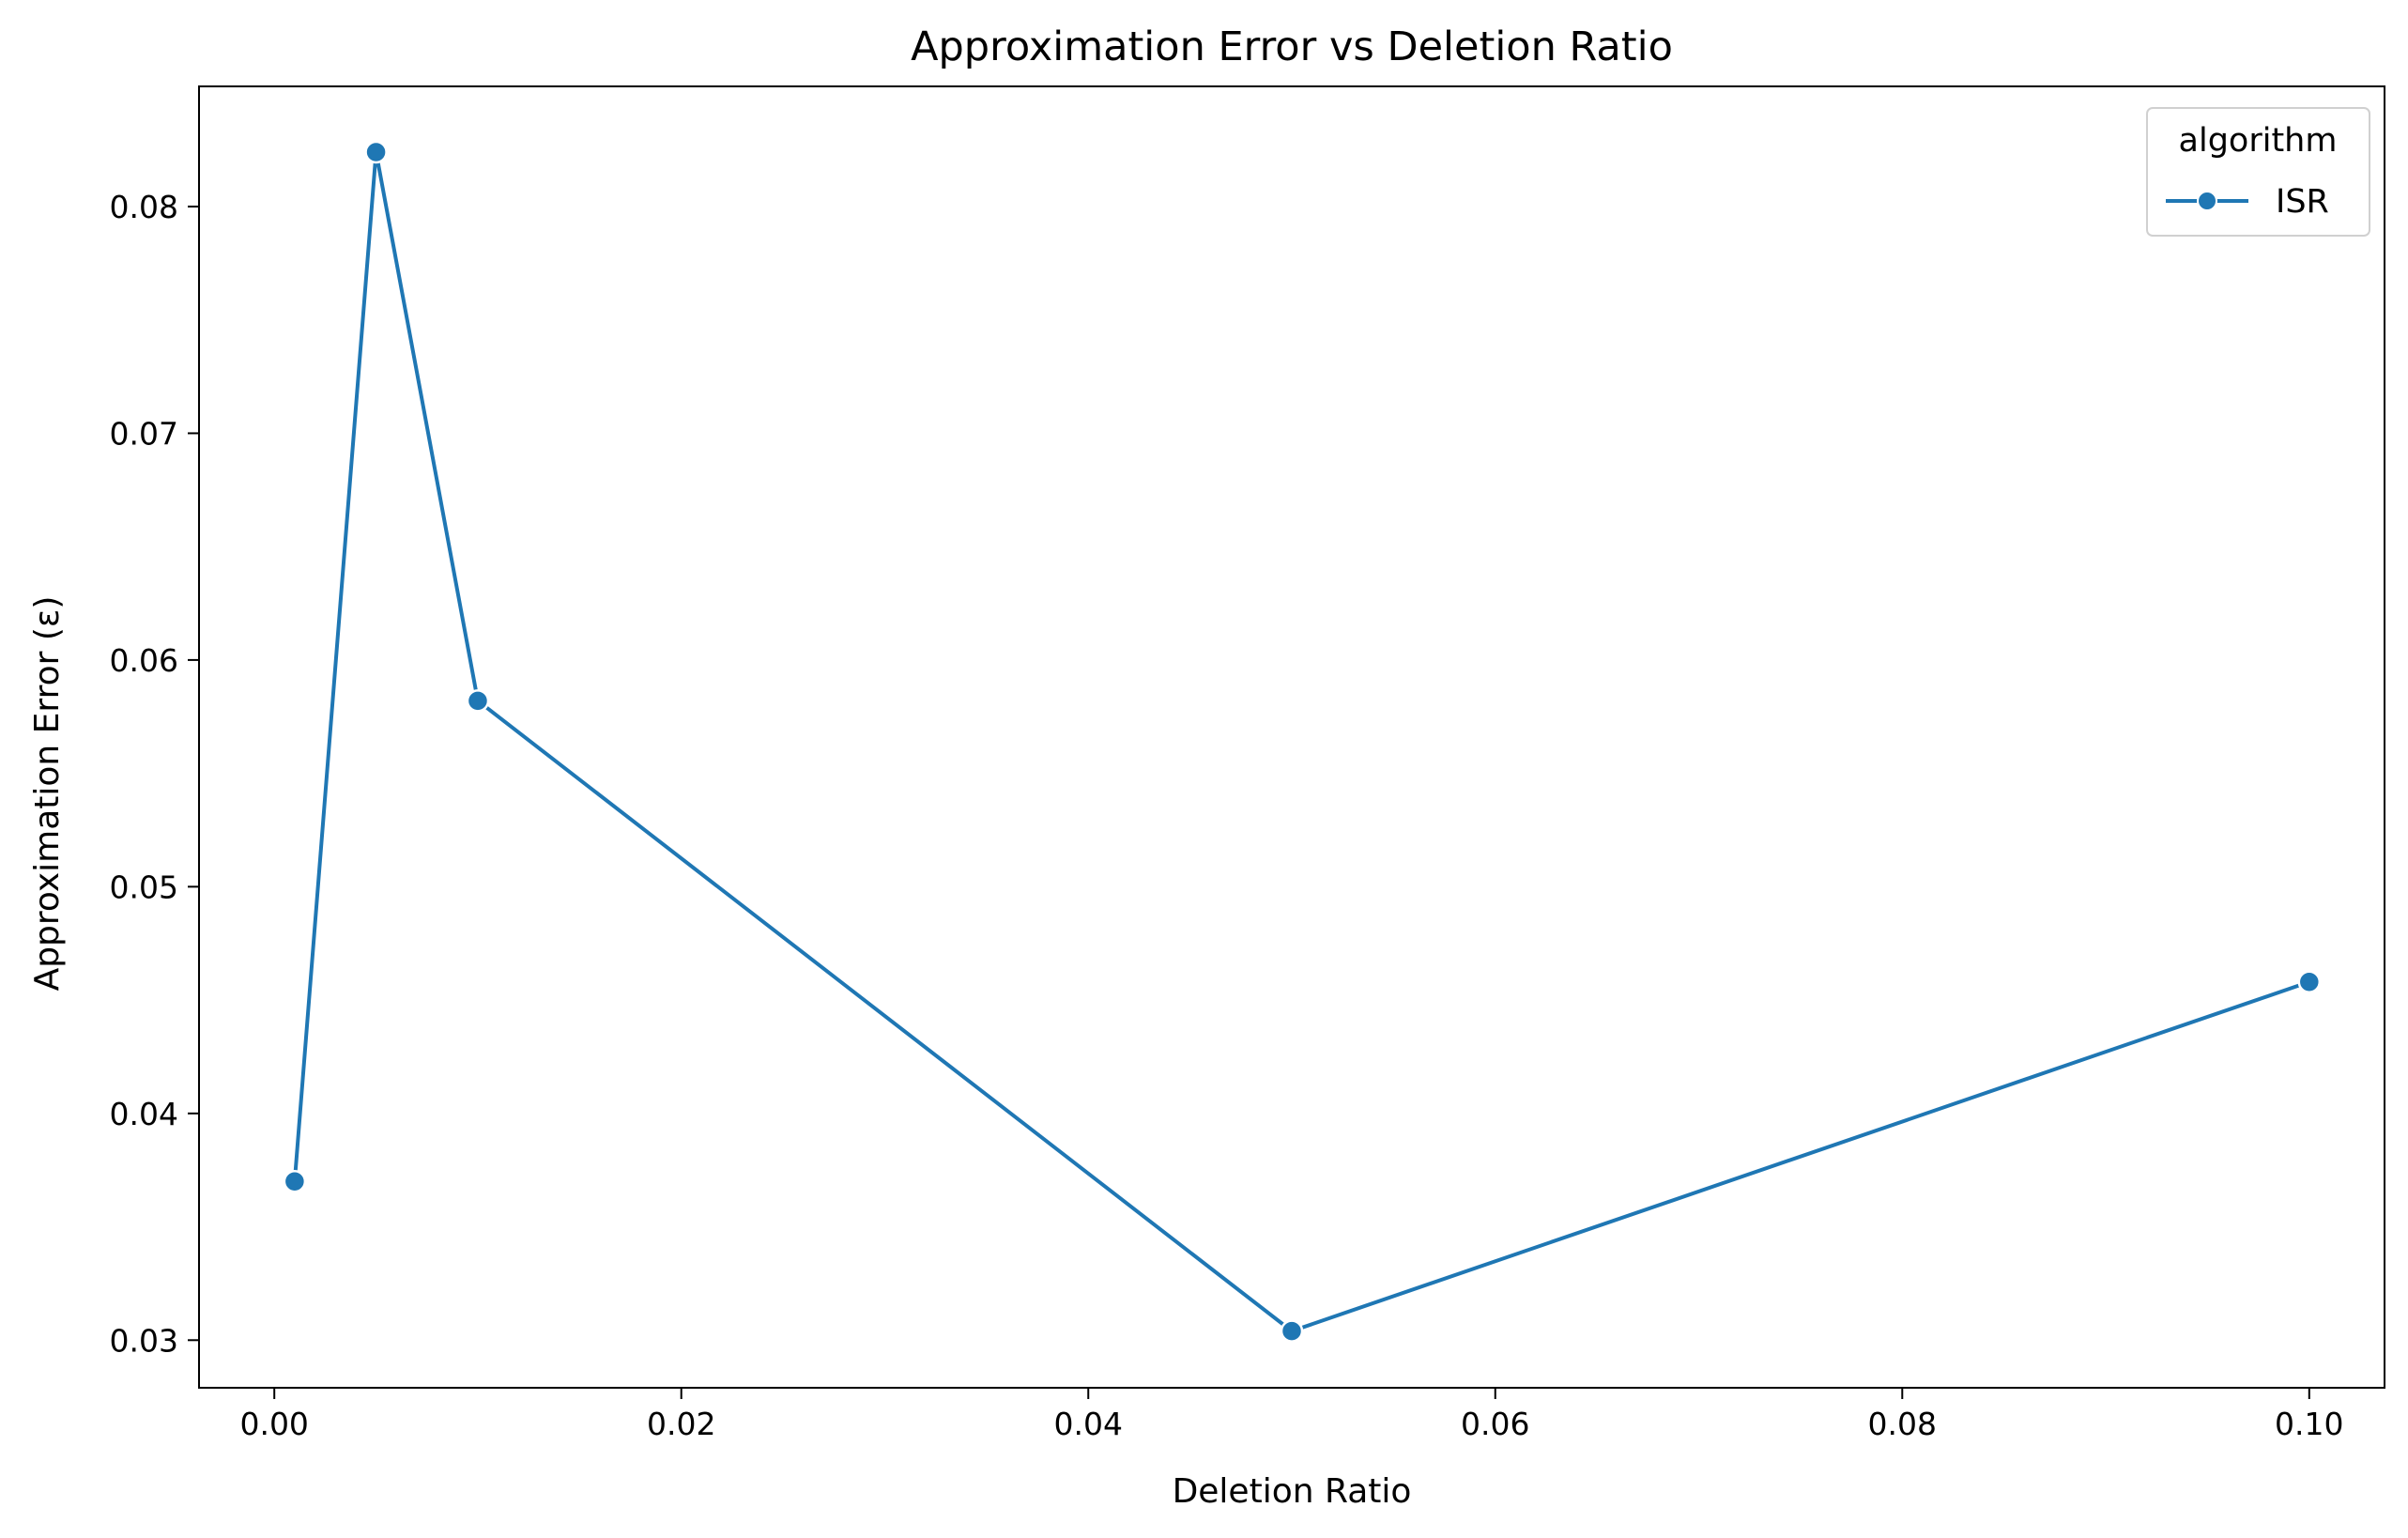 The image size is (2408, 1538). I want to click on x-tick-label: 0.04, so click(1087, 1424).